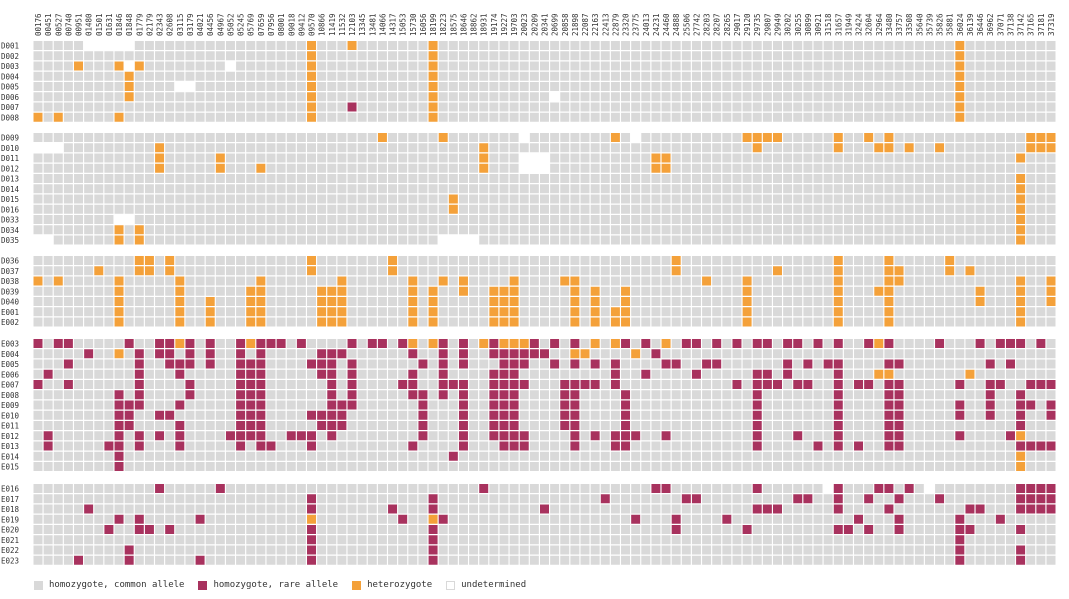 The height and width of the screenshot is (599, 1069). I want to click on column-label: 18931, so click(484, 24).